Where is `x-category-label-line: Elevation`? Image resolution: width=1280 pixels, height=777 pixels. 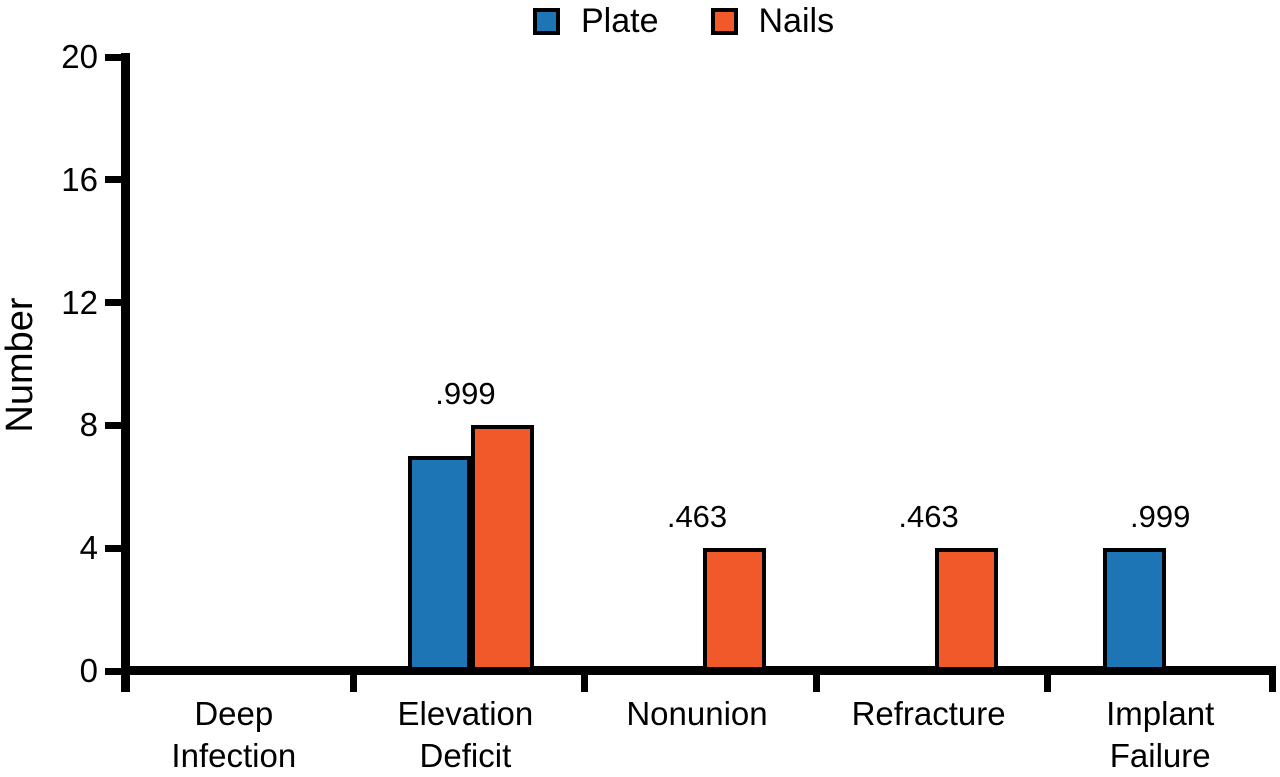 x-category-label-line: Elevation is located at coordinates (465, 713).